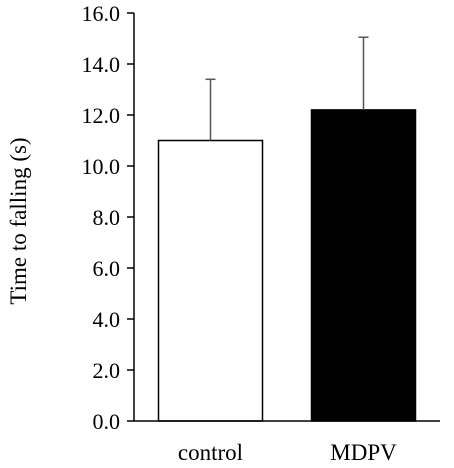  What do you see at coordinates (107, 268) in the screenshot?
I see `y-tick-label: 6.0` at bounding box center [107, 268].